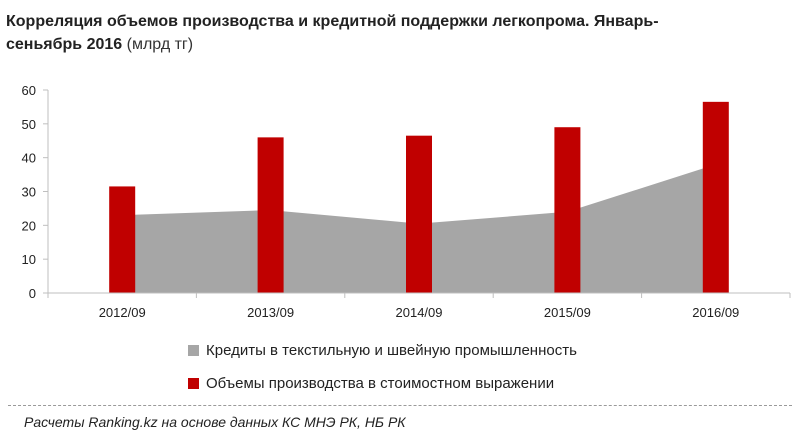  Describe the element at coordinates (29, 90) in the screenshot. I see `y-tick-label-60: 60` at that location.